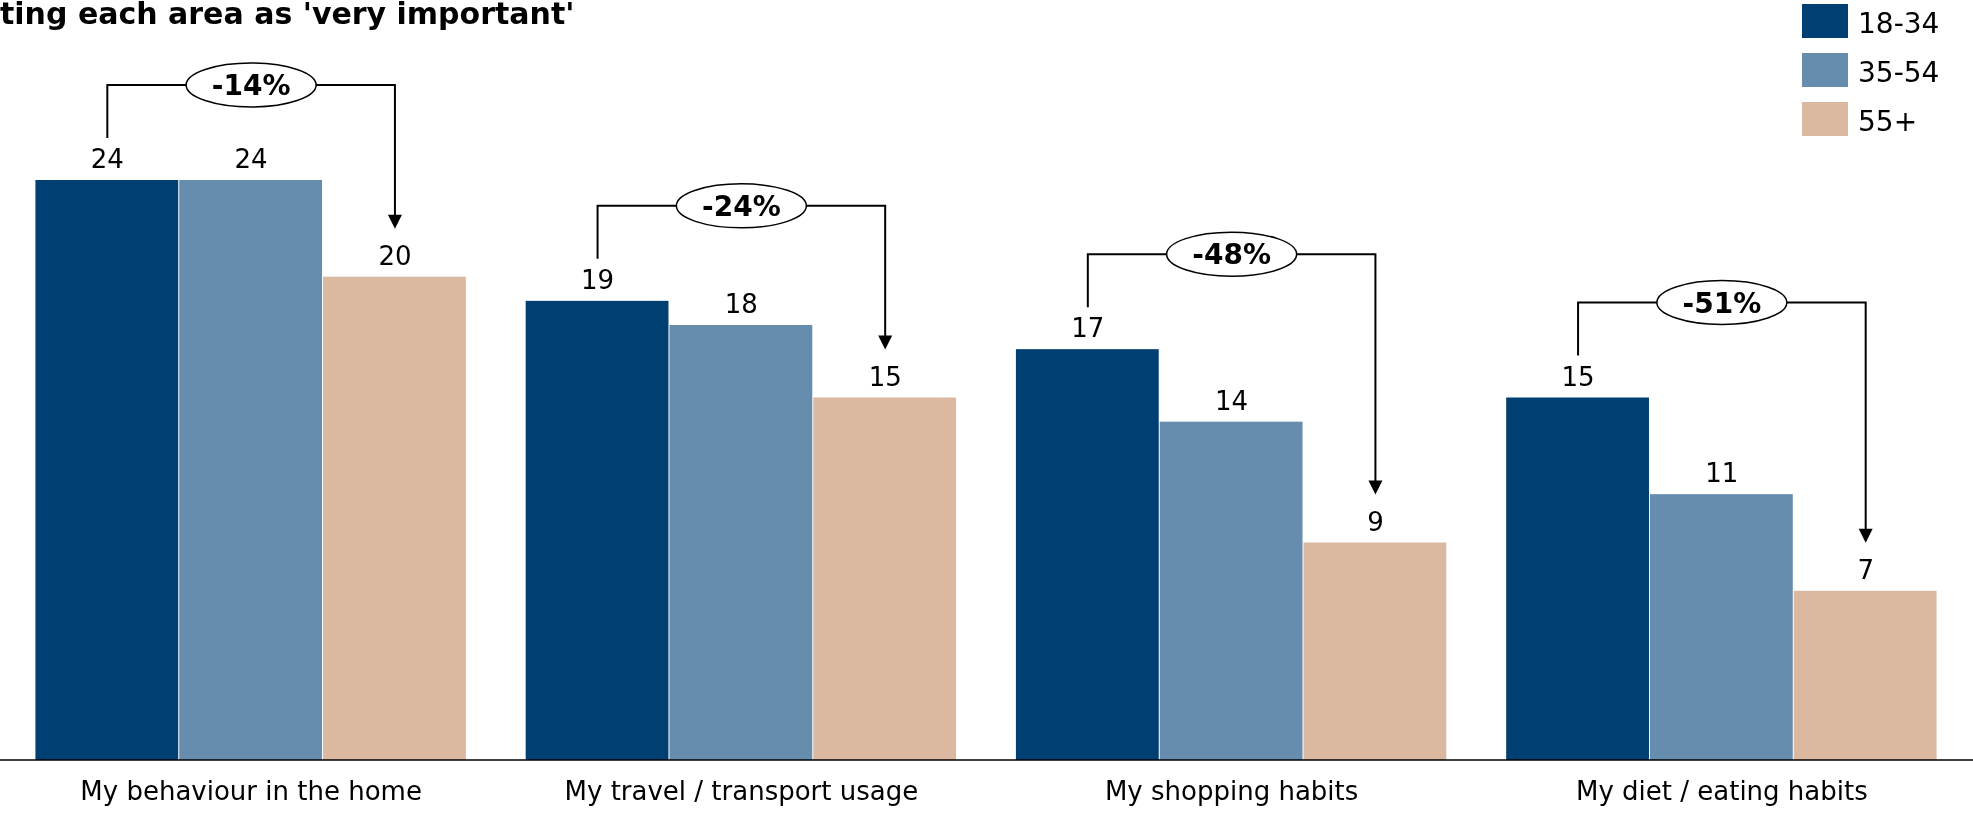 This screenshot has width=1973, height=813. I want to click on data-label: 14, so click(1232, 400).